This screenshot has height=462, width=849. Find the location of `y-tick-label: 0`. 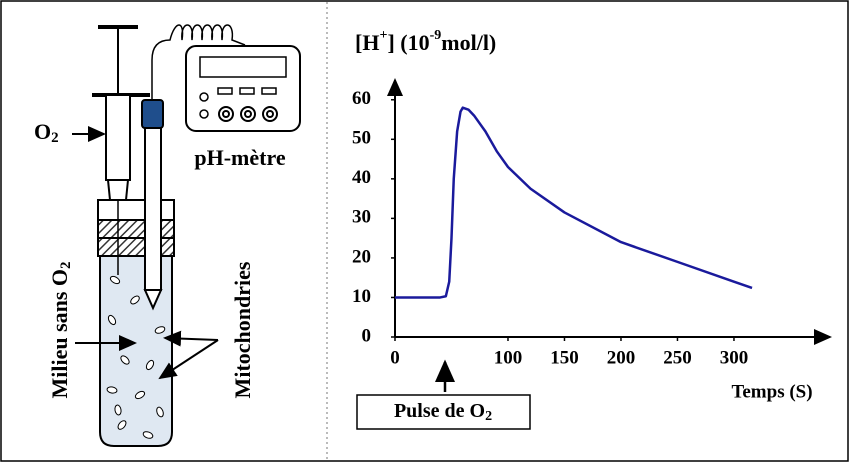

y-tick-label: 0 is located at coordinates (367, 335).